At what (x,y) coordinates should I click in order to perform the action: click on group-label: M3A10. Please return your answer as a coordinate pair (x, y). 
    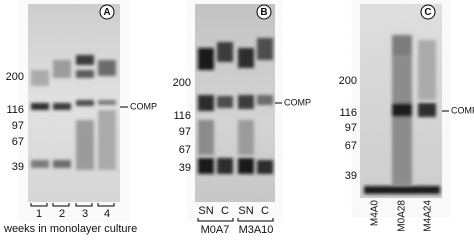
    Looking at the image, I should click on (256, 230).